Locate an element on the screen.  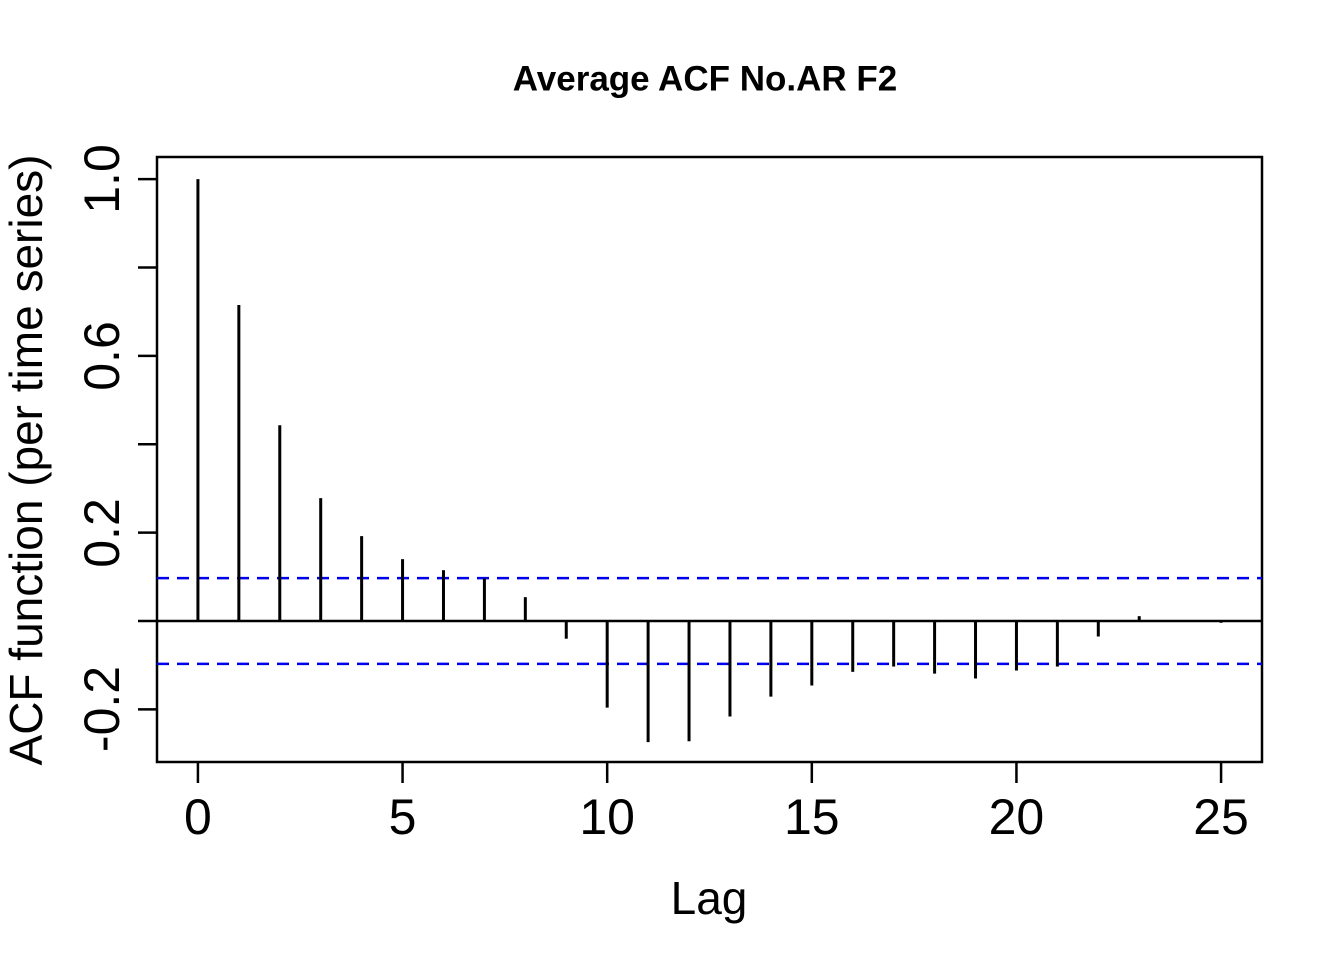
x-tick-label-25: 25 is located at coordinates (1221, 817).